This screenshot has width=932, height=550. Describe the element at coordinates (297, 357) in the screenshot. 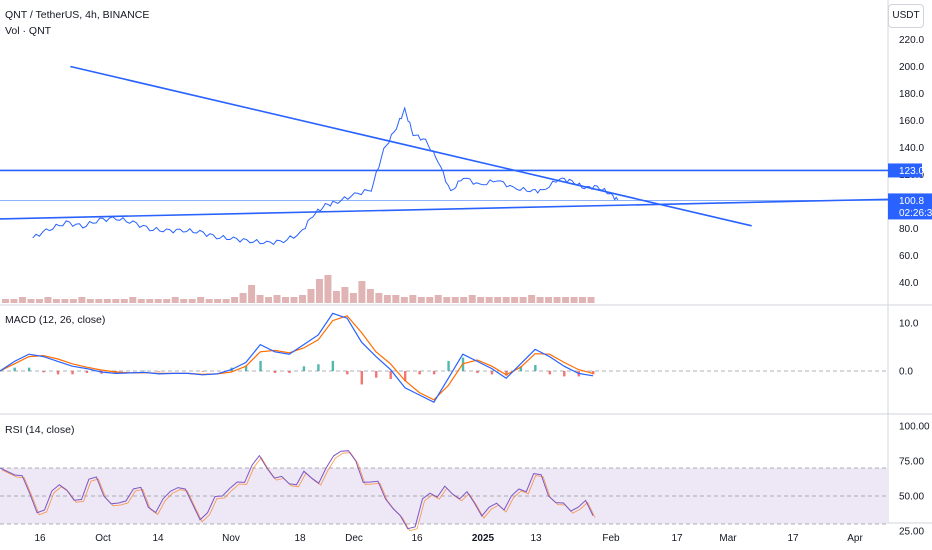

I see `macd-line` at that location.